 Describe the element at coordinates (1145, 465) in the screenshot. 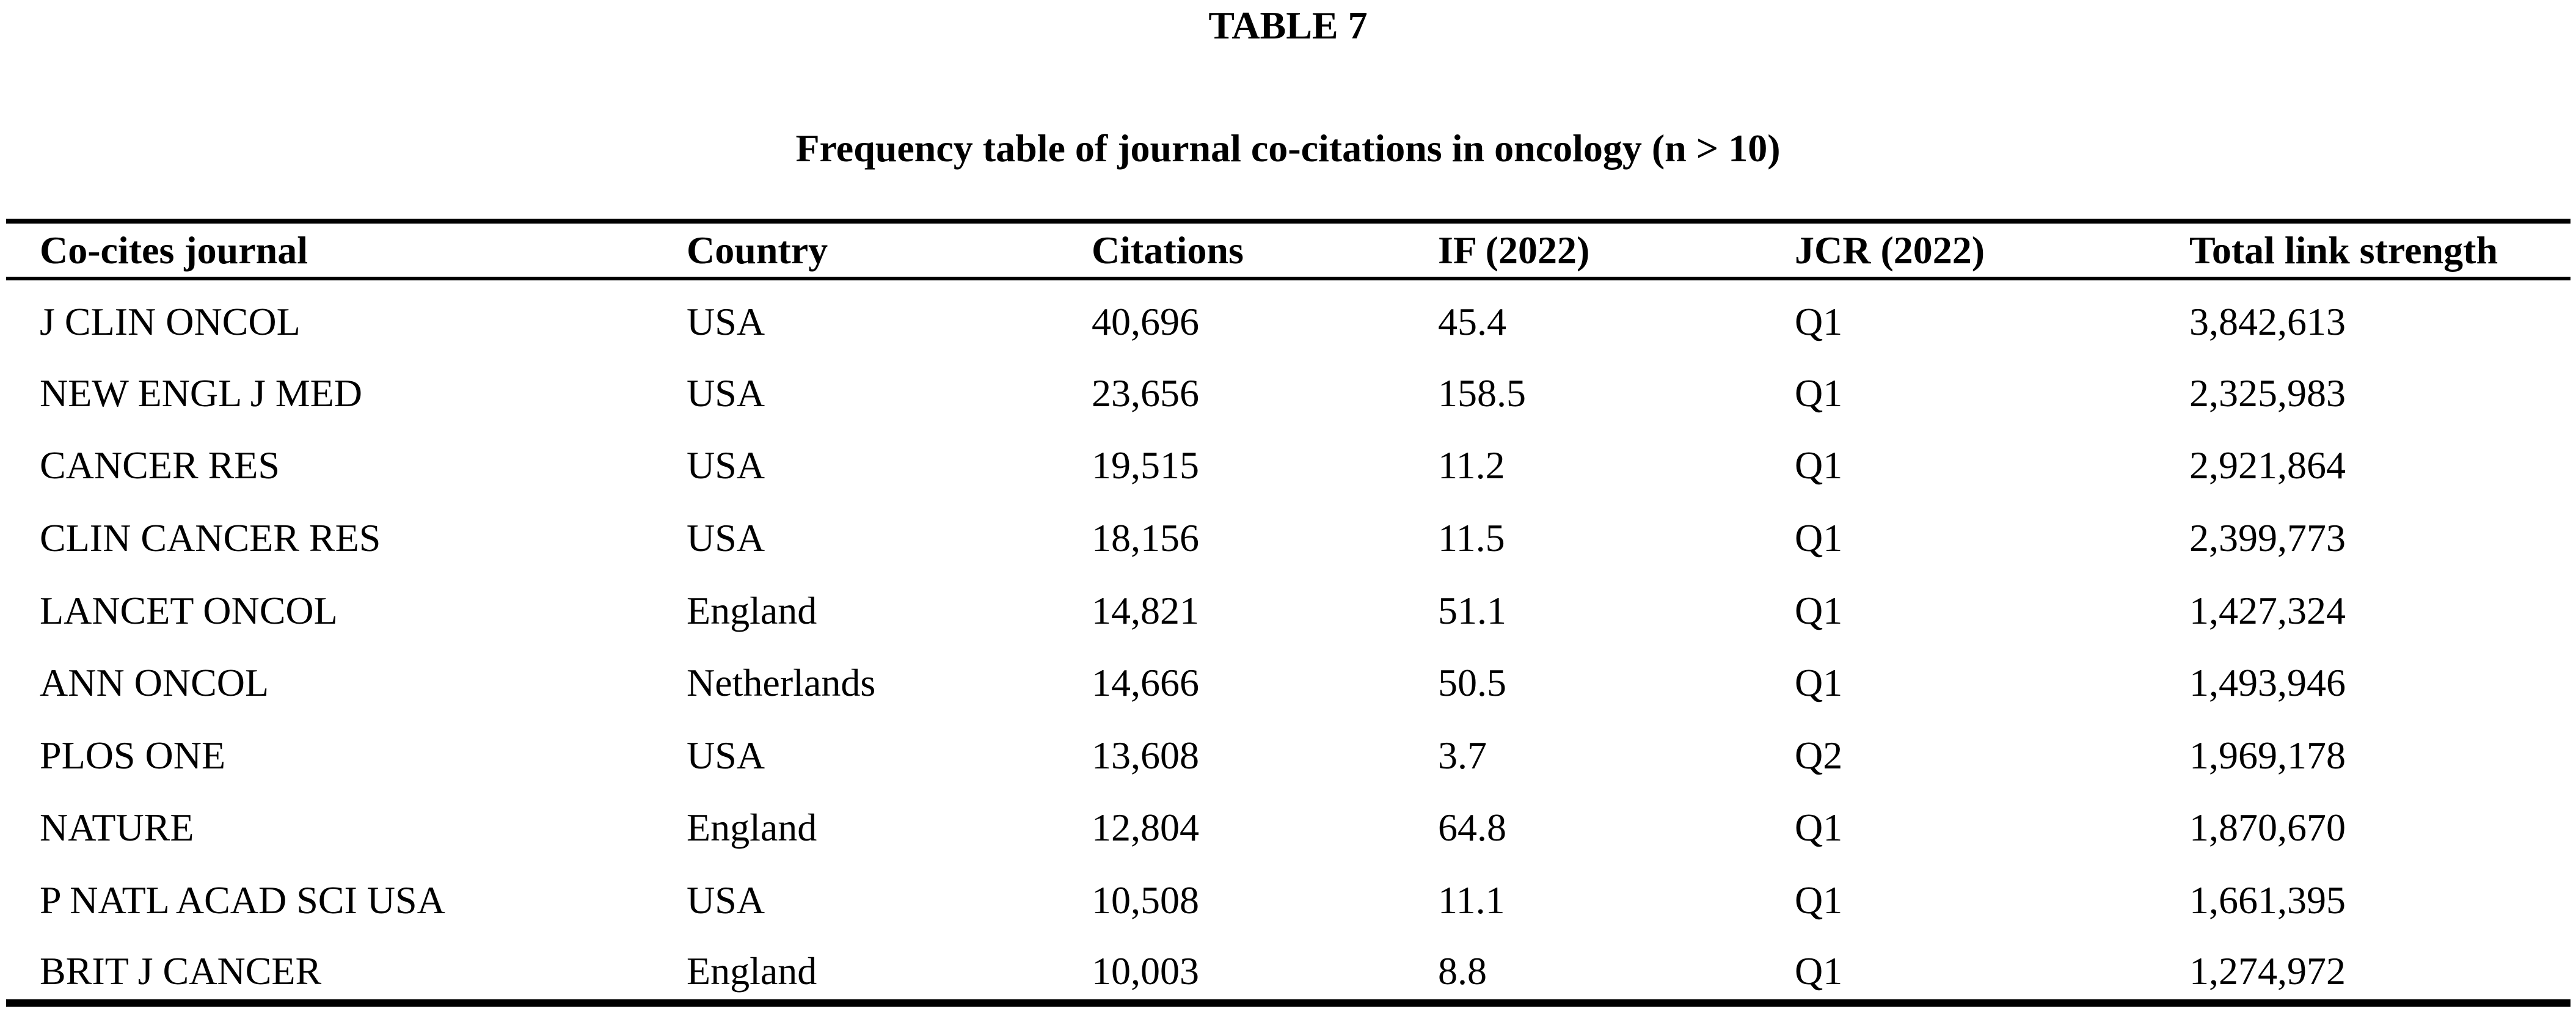

I see `table-cell: 19,515` at that location.